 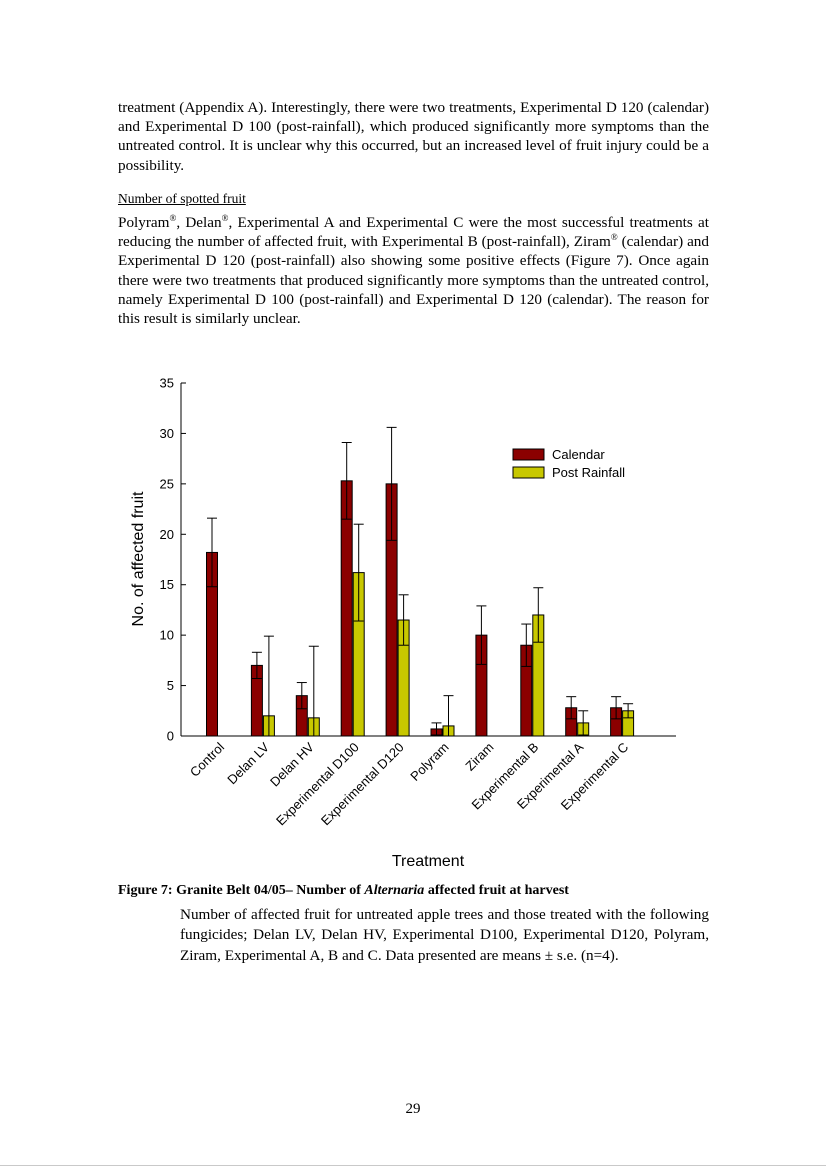 I want to click on caption-rest: affected fruit at harvest, so click(x=496, y=890).